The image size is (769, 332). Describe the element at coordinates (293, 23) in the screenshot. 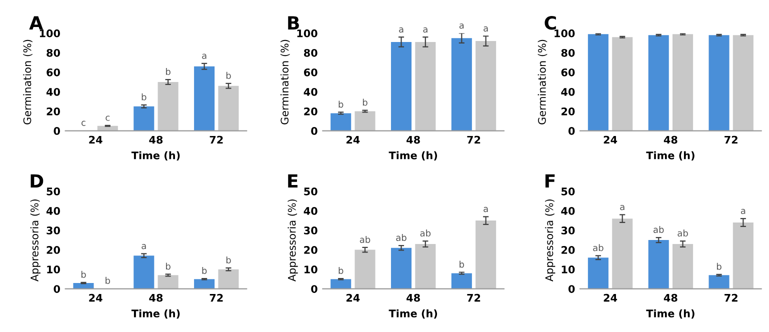

I see `chart-title: B` at that location.